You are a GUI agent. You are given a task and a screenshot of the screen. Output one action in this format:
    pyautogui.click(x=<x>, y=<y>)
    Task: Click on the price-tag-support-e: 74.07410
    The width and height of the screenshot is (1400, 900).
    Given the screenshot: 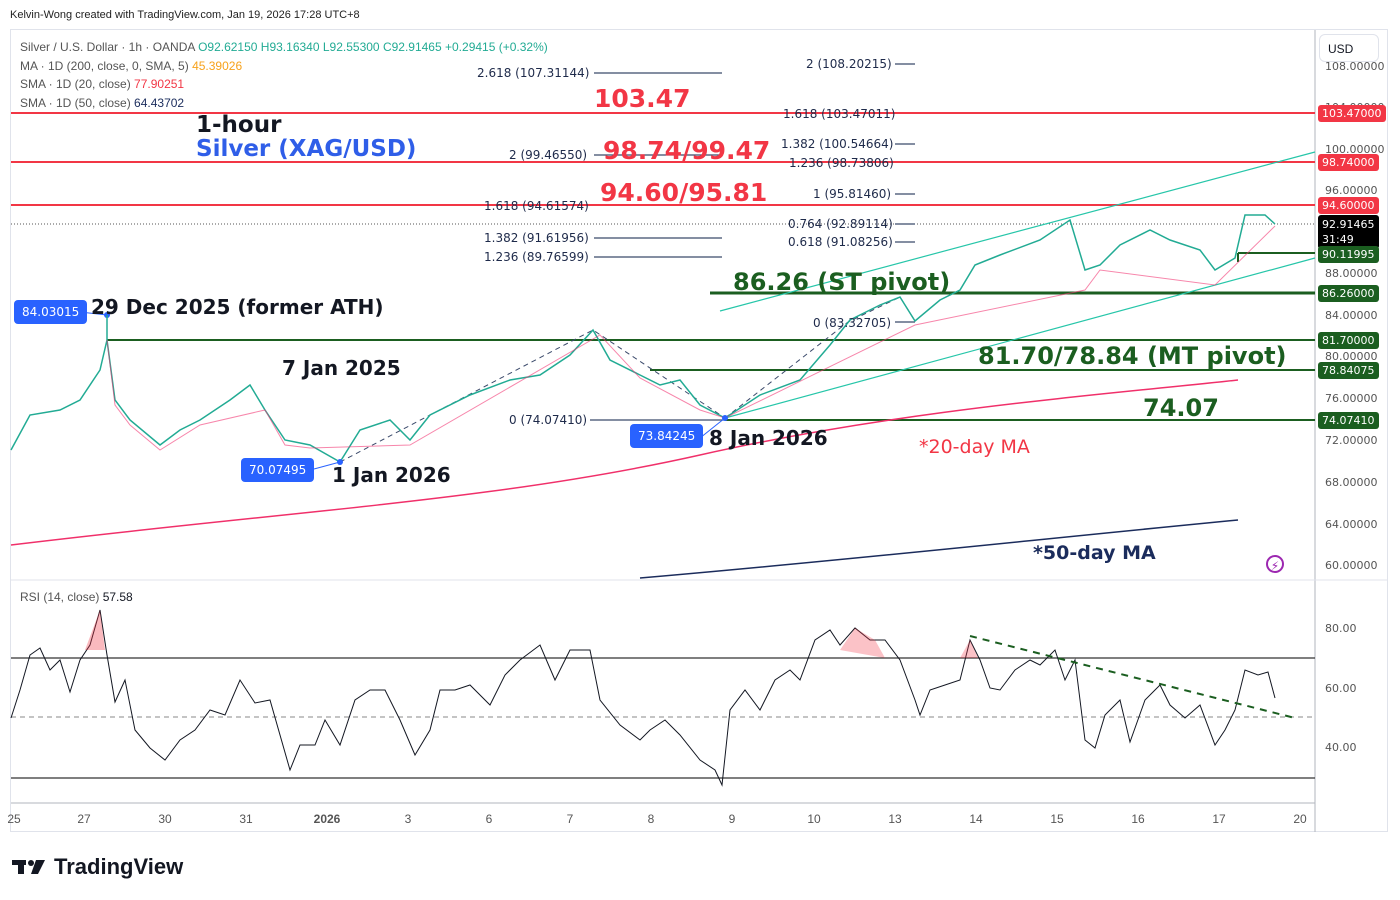 What is the action you would take?
    pyautogui.click(x=1348, y=420)
    